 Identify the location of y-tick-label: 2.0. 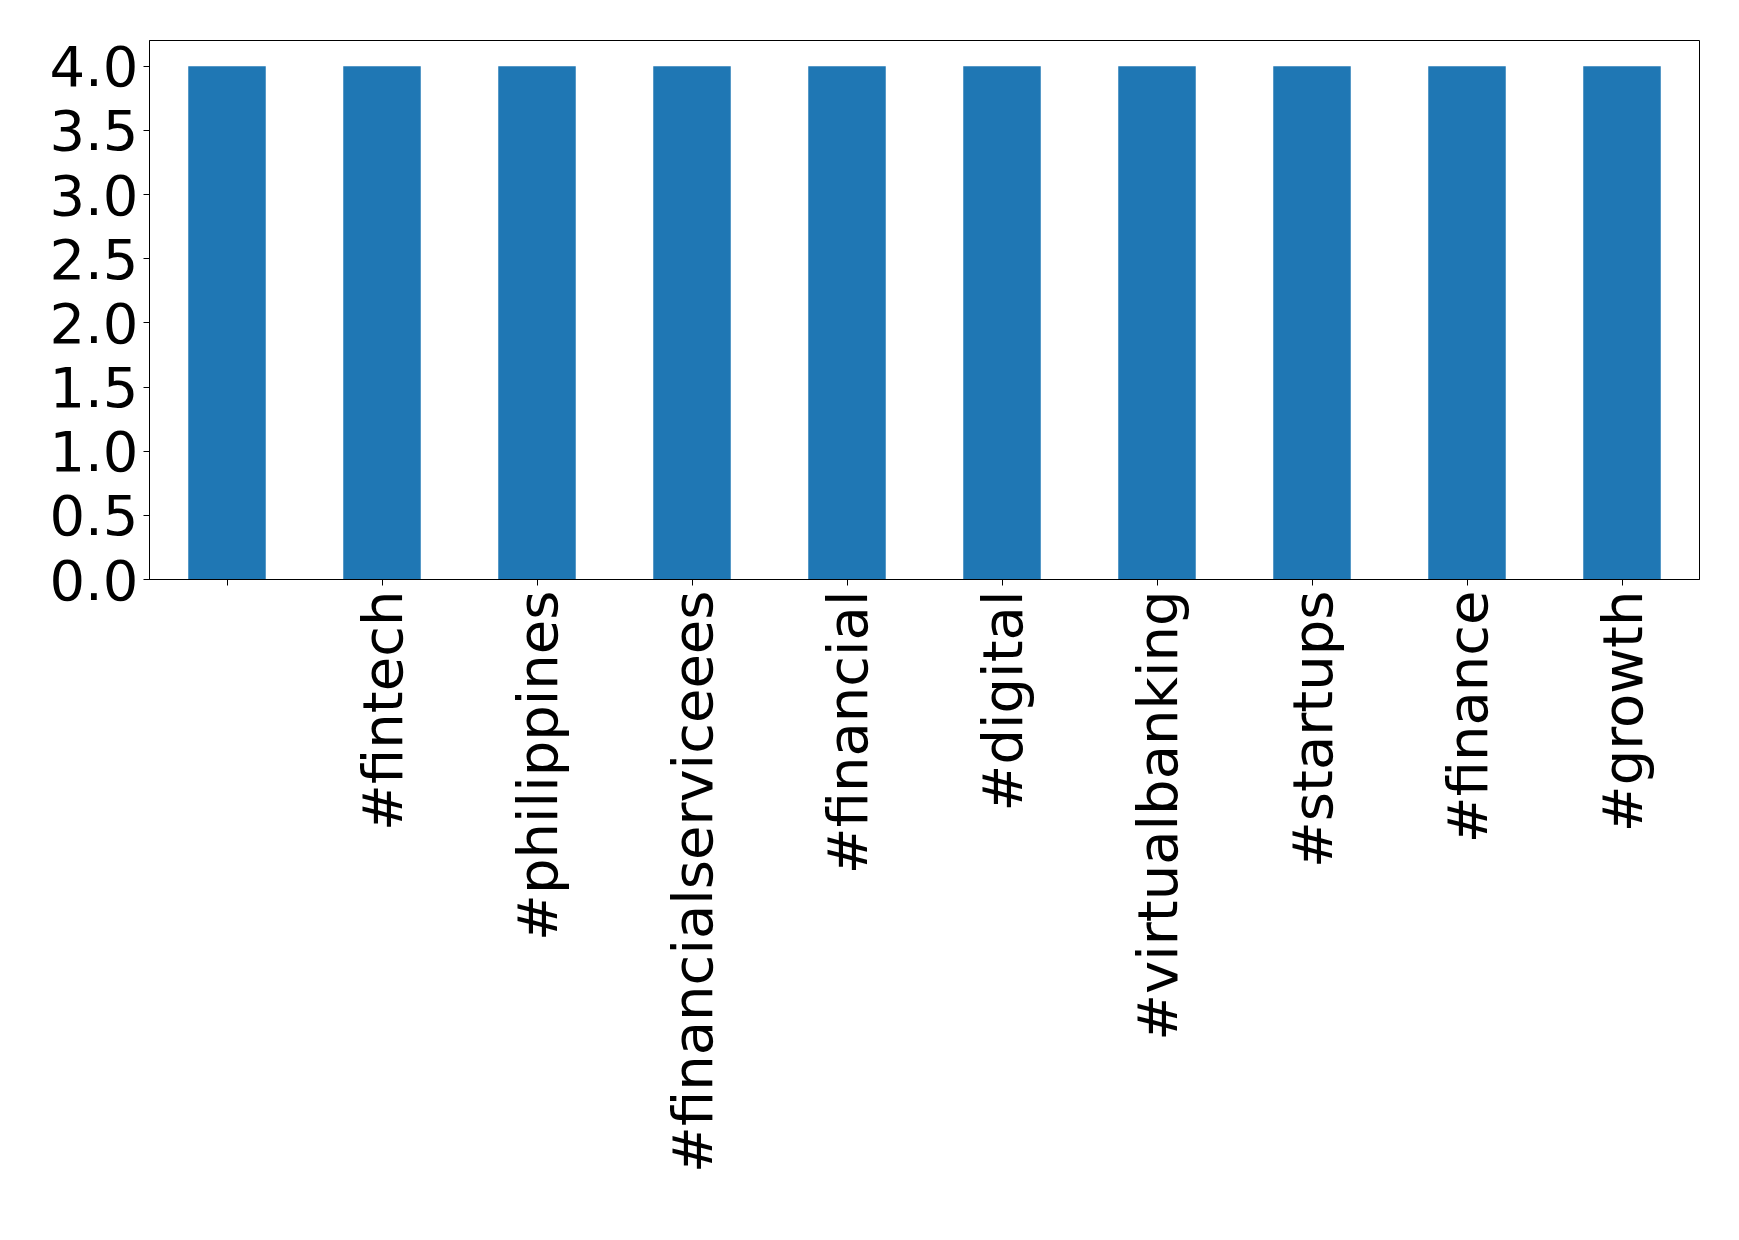
(94, 323).